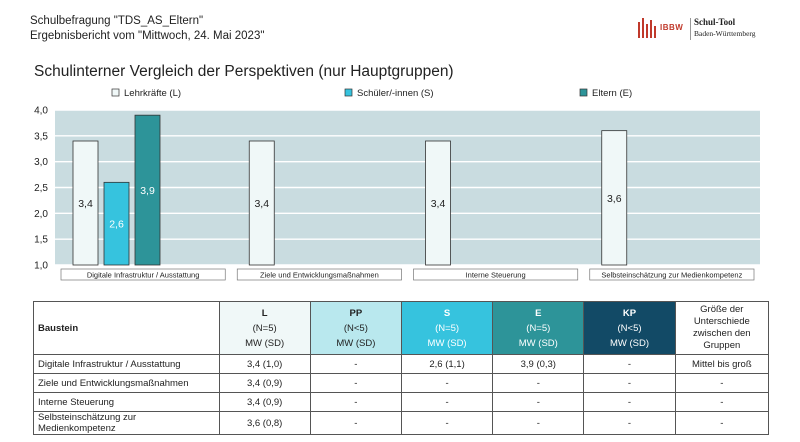 The height and width of the screenshot is (442, 800). I want to click on table-header-e: E (N=5) MW (SD), so click(538, 328).